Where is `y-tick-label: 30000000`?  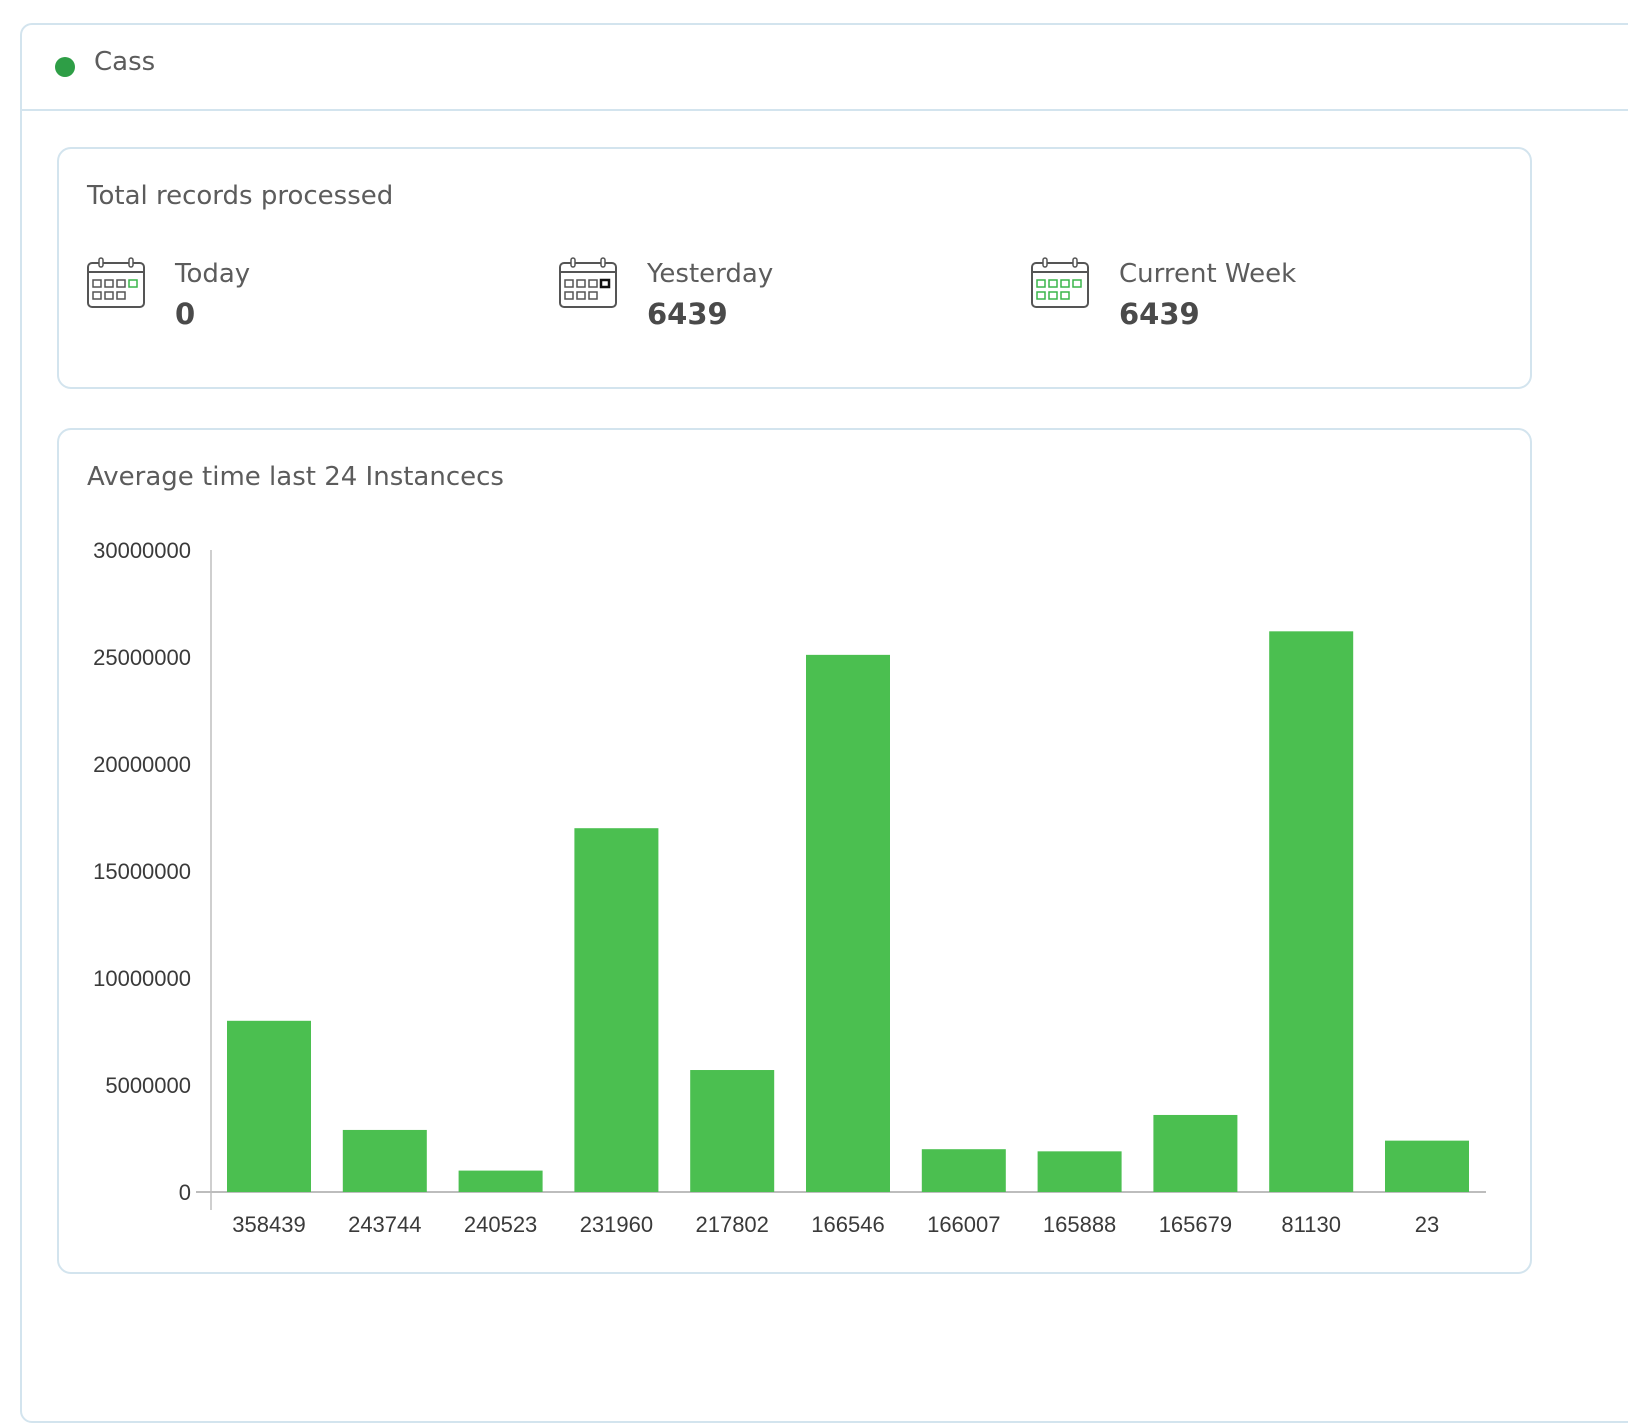 y-tick-label: 30000000 is located at coordinates (142, 550).